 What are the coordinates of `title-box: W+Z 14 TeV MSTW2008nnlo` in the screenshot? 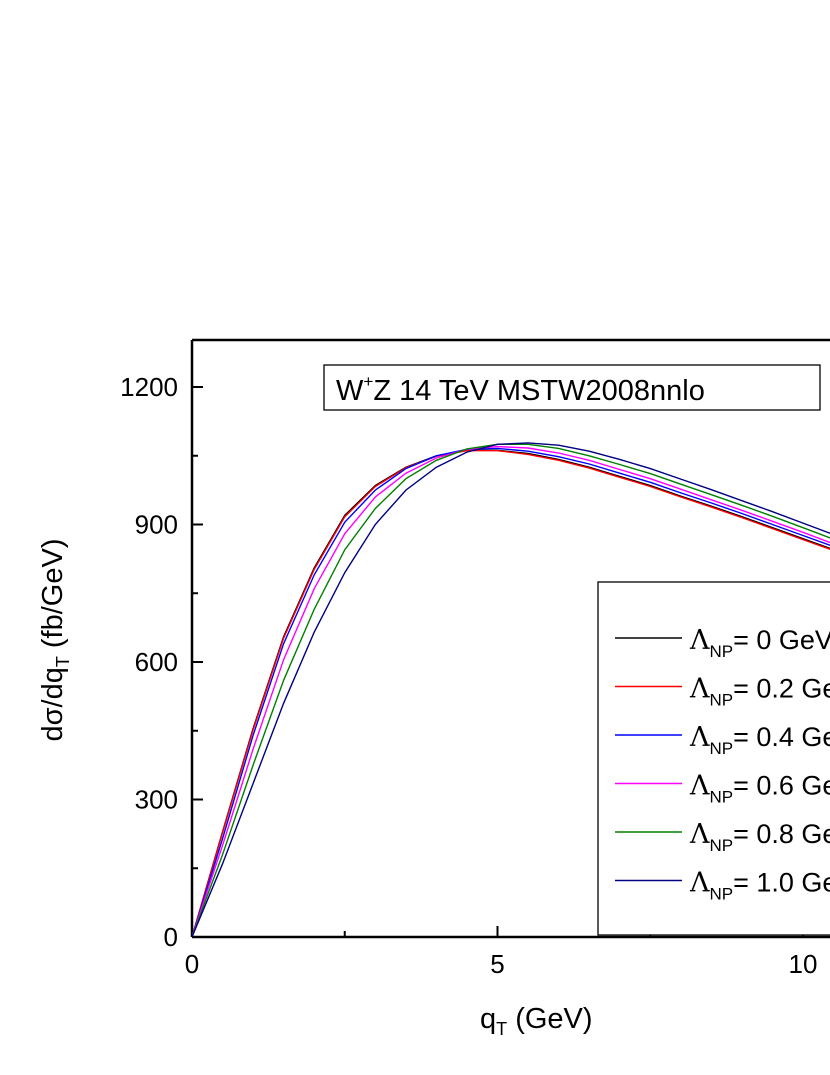 It's located at (572, 387).